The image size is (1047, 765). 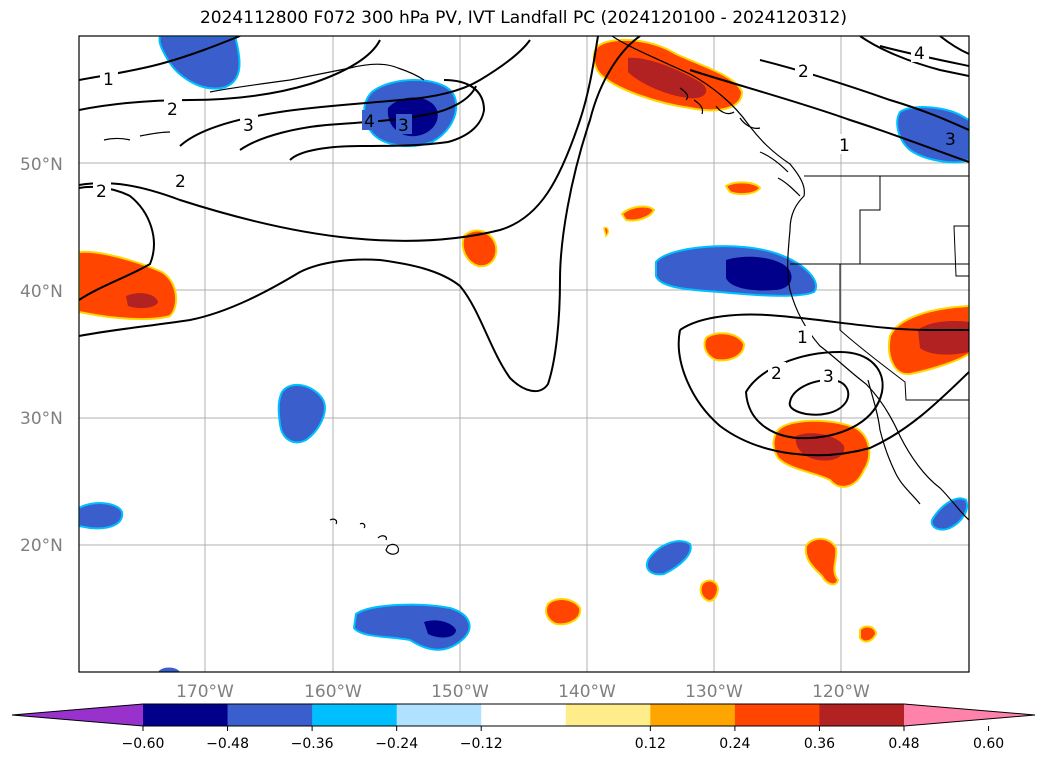 What do you see at coordinates (988, 744) in the screenshot?
I see `colorbar-tick-label: 0.60` at bounding box center [988, 744].